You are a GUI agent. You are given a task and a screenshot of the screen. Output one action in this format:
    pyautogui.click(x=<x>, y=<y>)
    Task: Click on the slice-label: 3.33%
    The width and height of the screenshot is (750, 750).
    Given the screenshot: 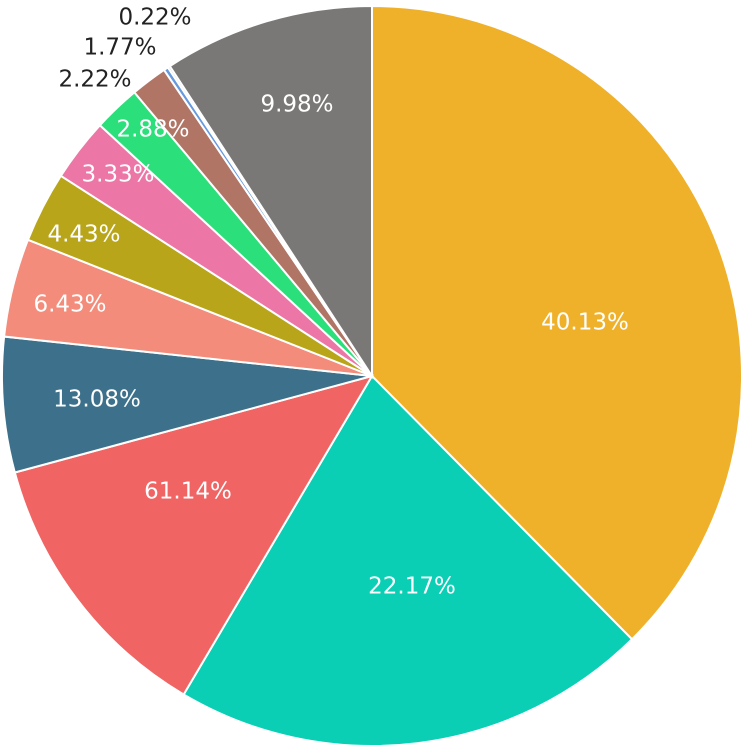 What is the action you would take?
    pyautogui.click(x=117, y=175)
    